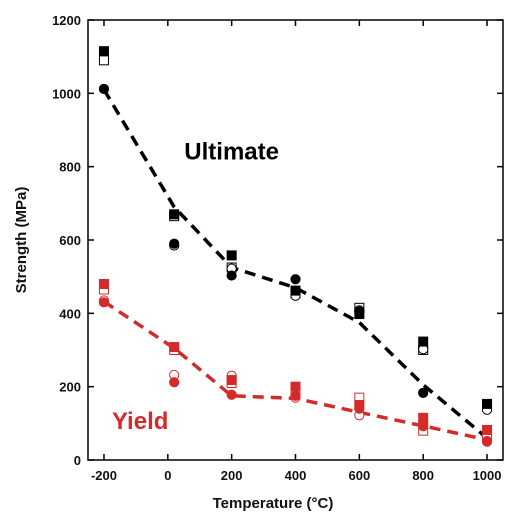  I want to click on x-axis-title: Temperature (°C), so click(273, 503).